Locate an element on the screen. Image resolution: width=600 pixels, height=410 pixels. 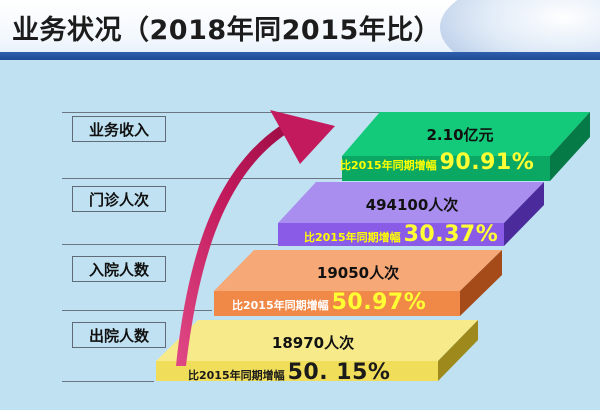
step-discharge-front is located at coordinates (297, 371).